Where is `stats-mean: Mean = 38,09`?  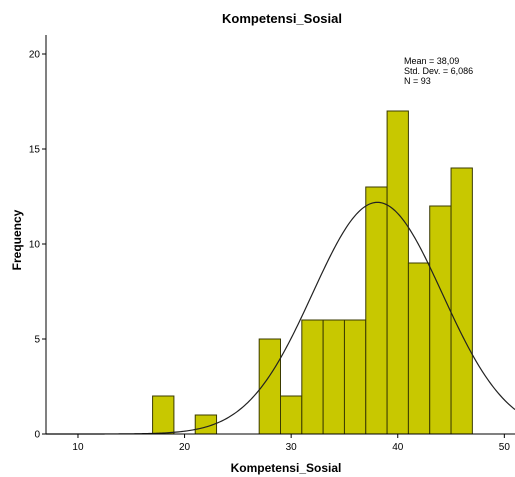 stats-mean: Mean = 38,09 is located at coordinates (431, 61).